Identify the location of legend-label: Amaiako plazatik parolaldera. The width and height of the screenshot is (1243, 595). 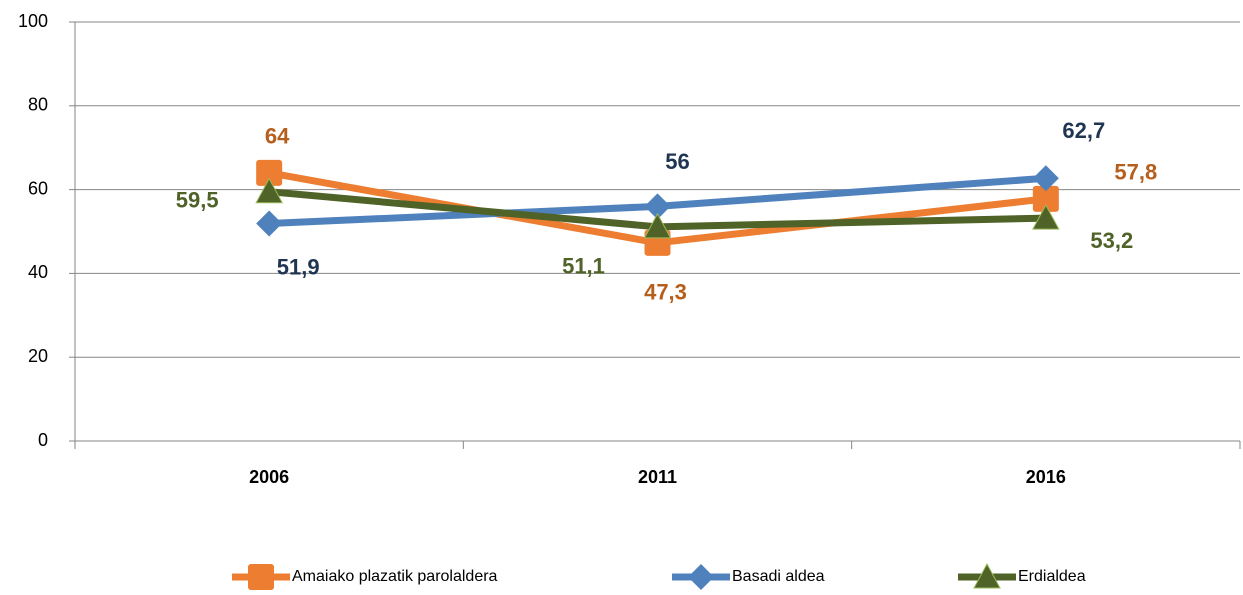
(395, 576).